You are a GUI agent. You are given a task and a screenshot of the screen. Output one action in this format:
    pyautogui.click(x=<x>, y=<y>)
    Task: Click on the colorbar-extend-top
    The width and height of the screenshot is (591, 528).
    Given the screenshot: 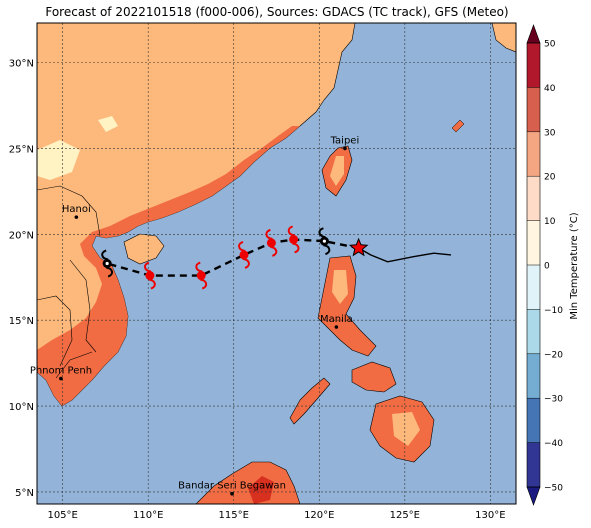 What is the action you would take?
    pyautogui.click(x=533, y=34)
    